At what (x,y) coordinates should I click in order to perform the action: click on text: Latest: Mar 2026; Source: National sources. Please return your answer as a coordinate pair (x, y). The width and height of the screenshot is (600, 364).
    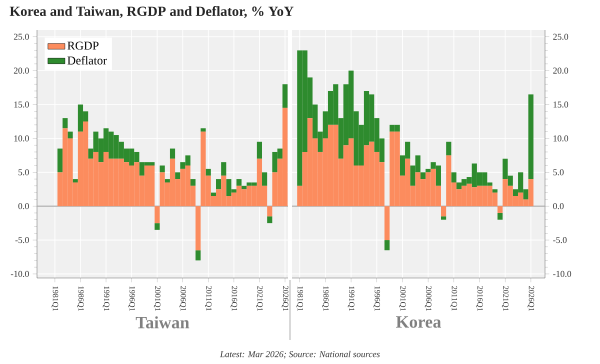
    Looking at the image, I should click on (300, 354).